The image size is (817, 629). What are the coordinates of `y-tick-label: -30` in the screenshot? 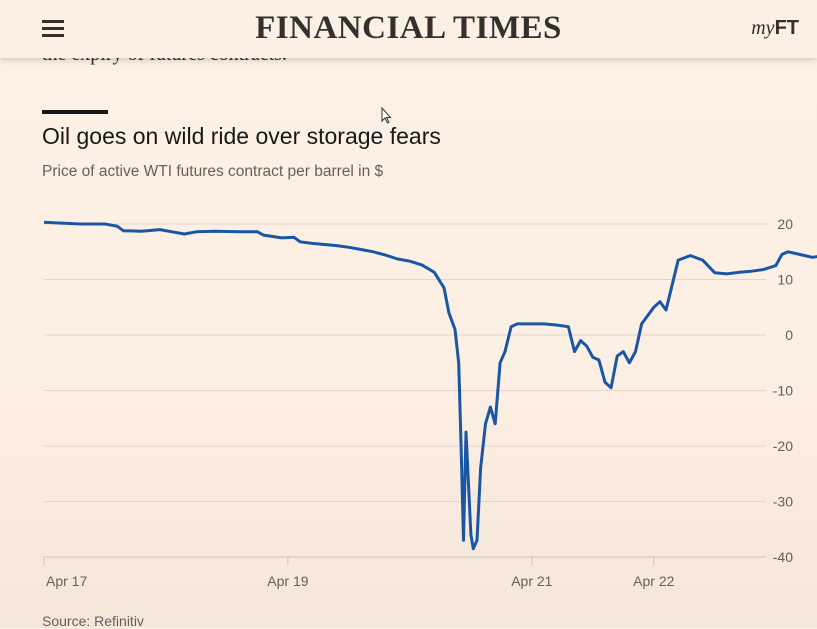 It's located at (783, 502).